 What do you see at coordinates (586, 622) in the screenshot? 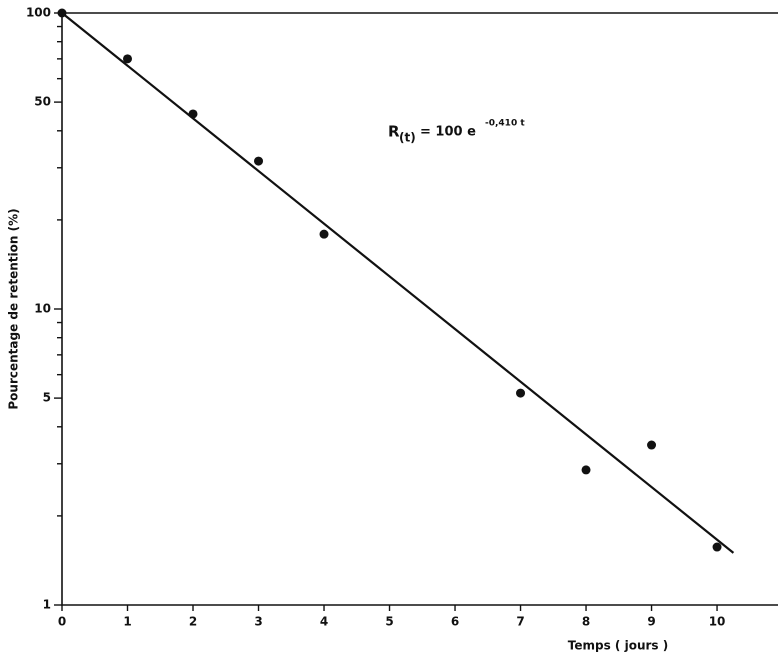
I see `x-tick-label: 8` at bounding box center [586, 622].